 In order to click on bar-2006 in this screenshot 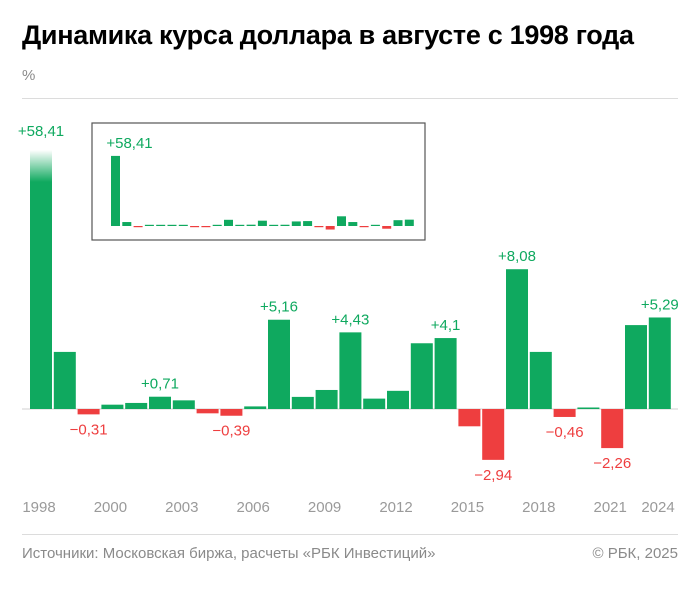, I will do `click(231, 412)`.